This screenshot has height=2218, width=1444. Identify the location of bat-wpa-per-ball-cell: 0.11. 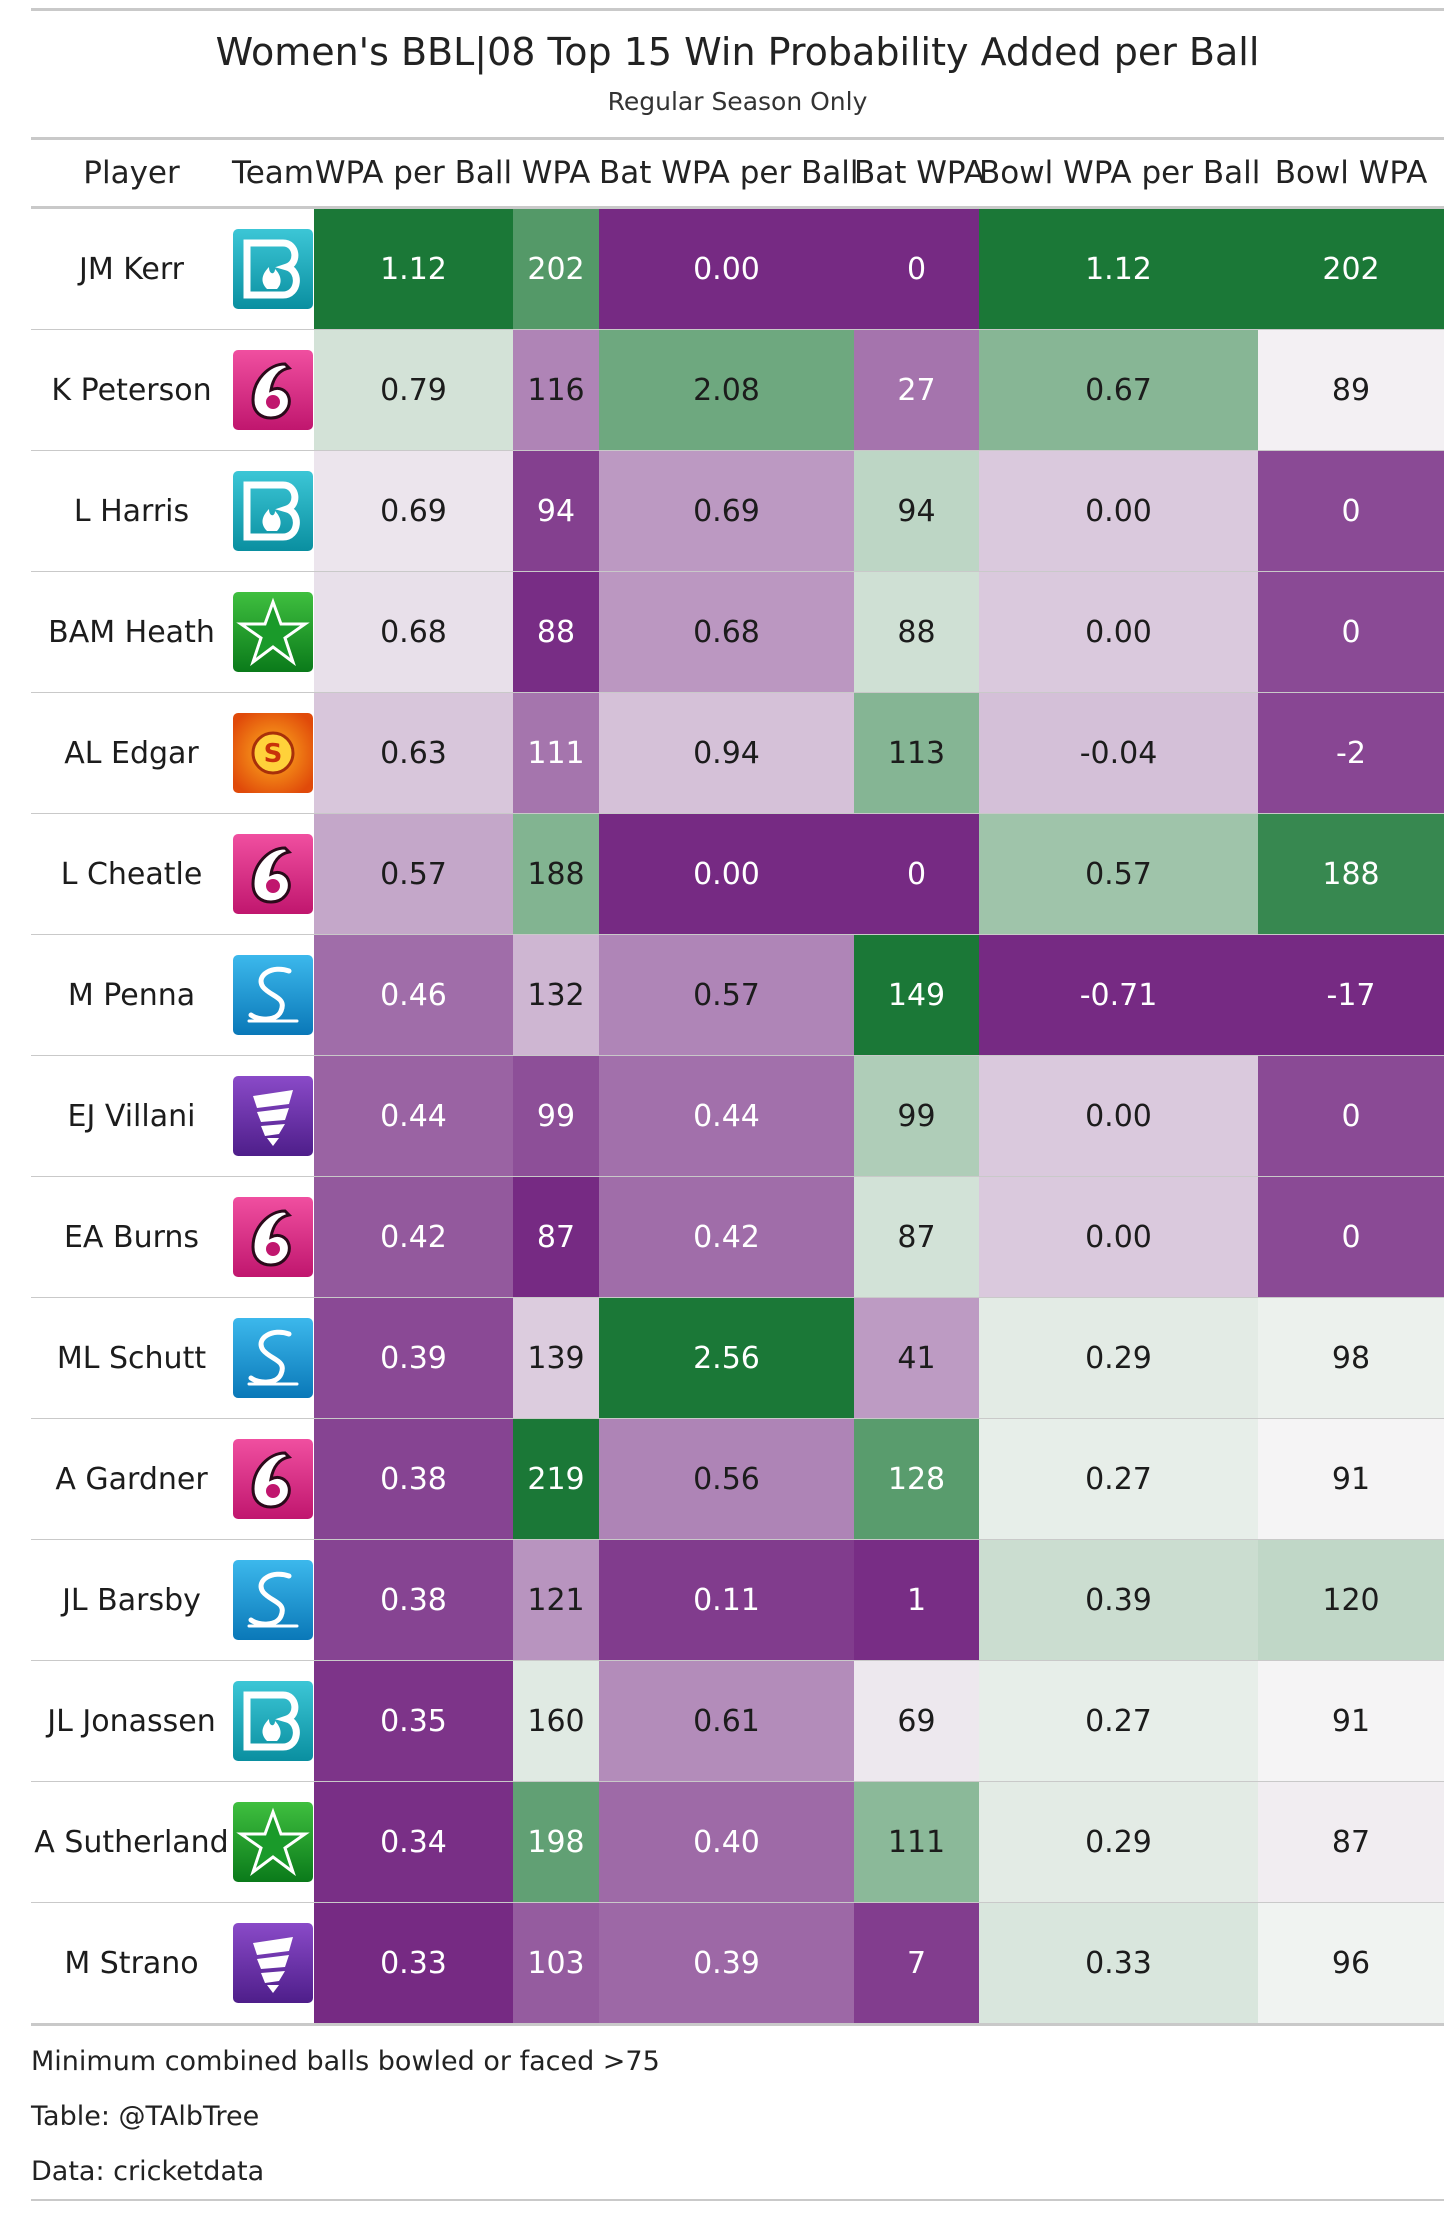
(726, 1600).